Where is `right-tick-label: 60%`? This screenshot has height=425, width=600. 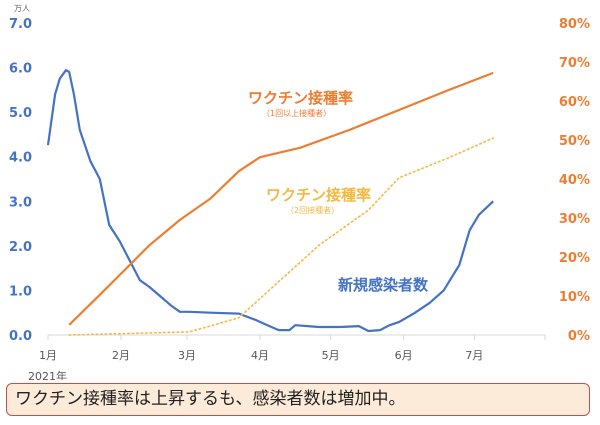
right-tick-label: 60% is located at coordinates (574, 102).